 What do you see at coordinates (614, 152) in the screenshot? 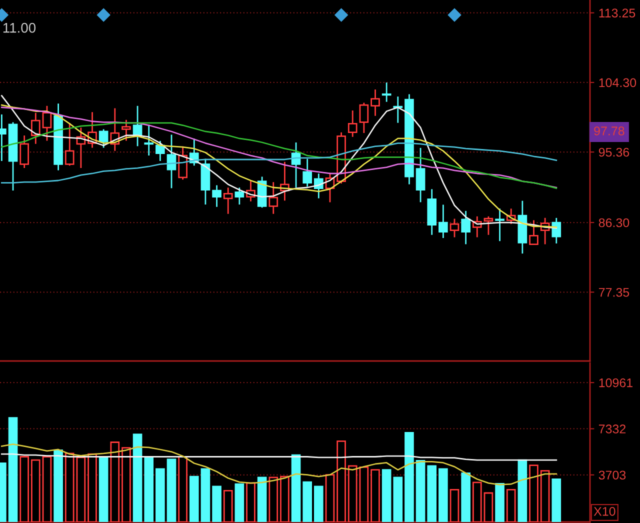
I see `y-tick-label: 95.36` at bounding box center [614, 152].